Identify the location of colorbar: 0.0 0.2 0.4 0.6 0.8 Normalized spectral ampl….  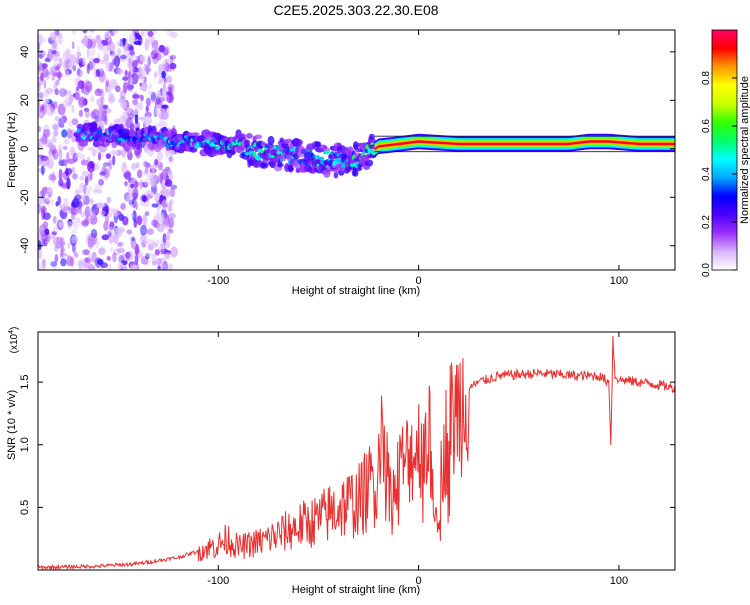
(725, 153).